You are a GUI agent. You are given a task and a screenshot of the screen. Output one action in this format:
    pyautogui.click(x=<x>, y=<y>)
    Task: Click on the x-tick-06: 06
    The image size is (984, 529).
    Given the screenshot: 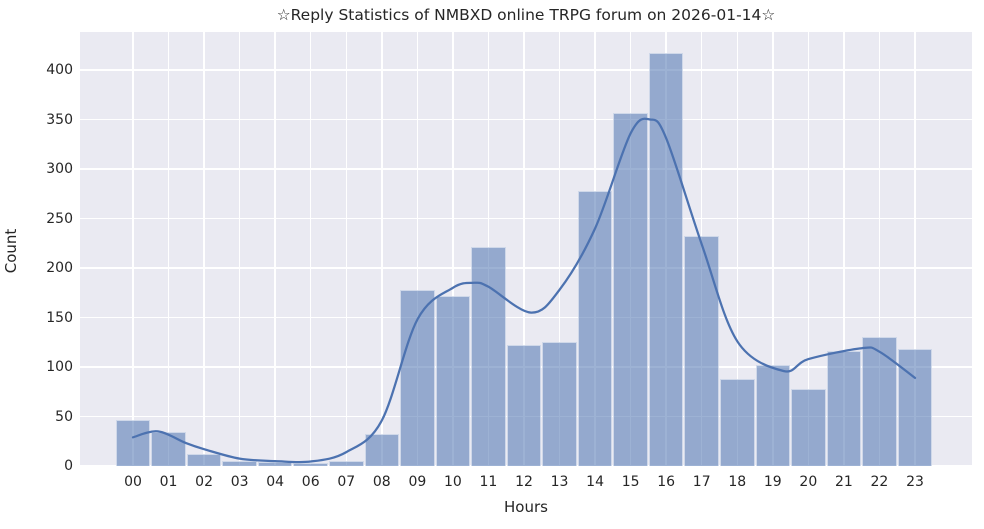 What is the action you would take?
    pyautogui.click(x=310, y=482)
    